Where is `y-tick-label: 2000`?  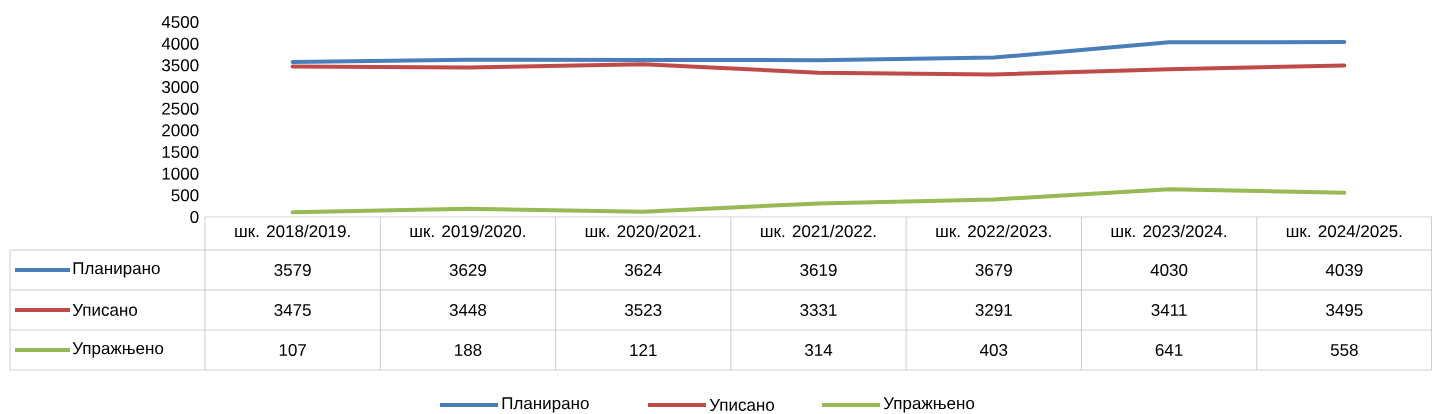 y-tick-label: 2000 is located at coordinates (180, 130).